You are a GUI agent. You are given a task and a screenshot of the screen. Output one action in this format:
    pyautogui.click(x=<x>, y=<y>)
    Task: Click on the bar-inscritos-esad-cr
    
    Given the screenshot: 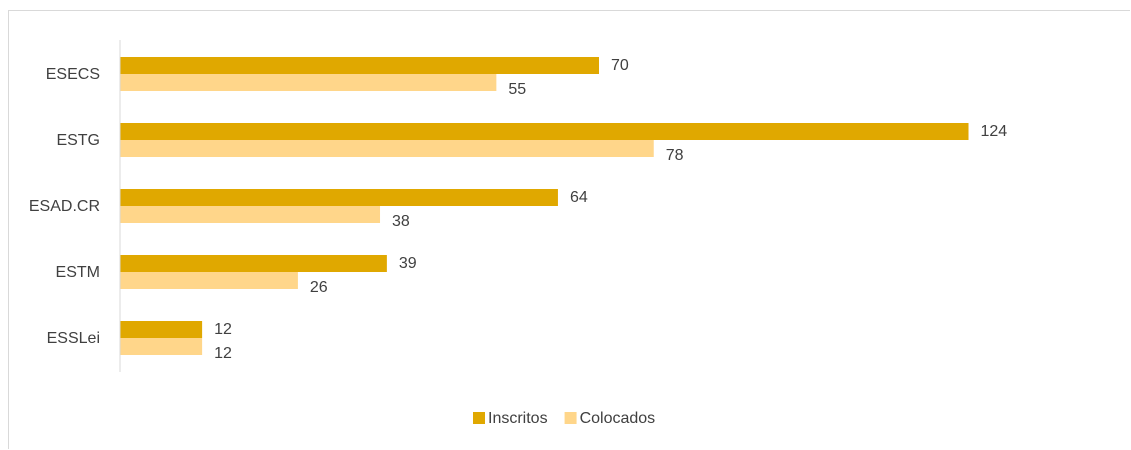 What is the action you would take?
    pyautogui.click(x=339, y=197)
    